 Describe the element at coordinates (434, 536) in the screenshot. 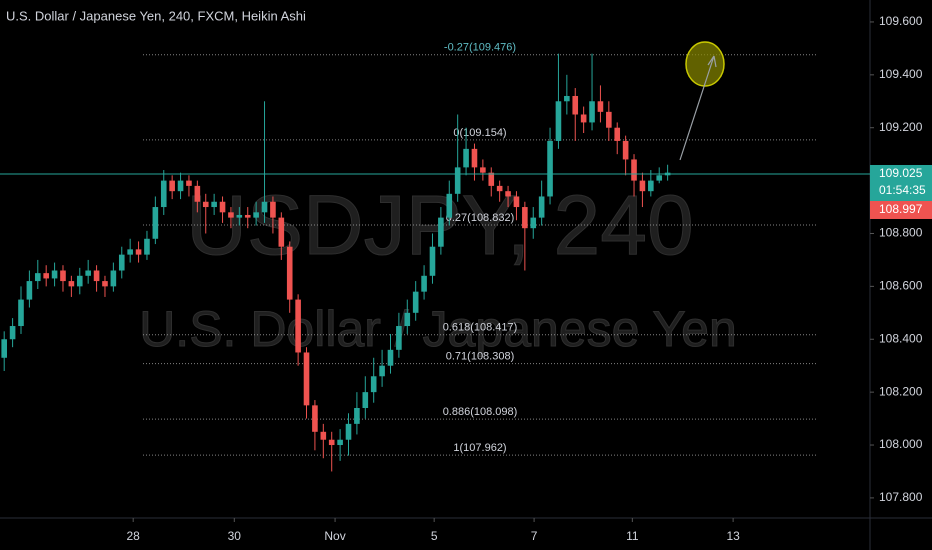

I see `x-tick-label: 5` at that location.